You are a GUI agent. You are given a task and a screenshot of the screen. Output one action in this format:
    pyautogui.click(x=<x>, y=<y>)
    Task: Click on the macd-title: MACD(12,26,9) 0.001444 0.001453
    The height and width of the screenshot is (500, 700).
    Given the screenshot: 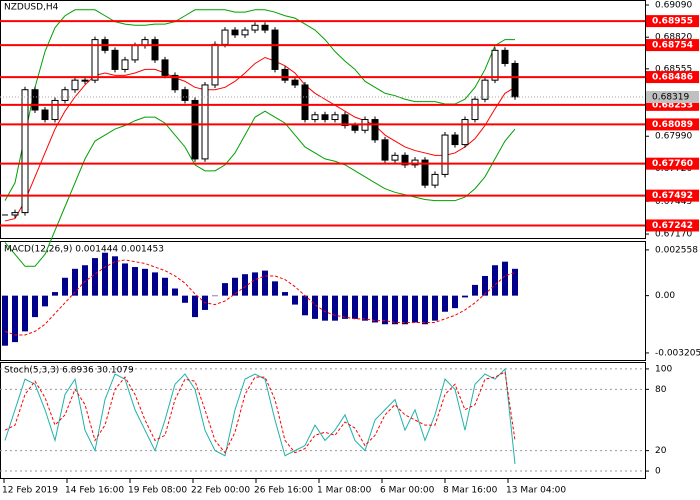 What is the action you would take?
    pyautogui.click(x=84, y=250)
    